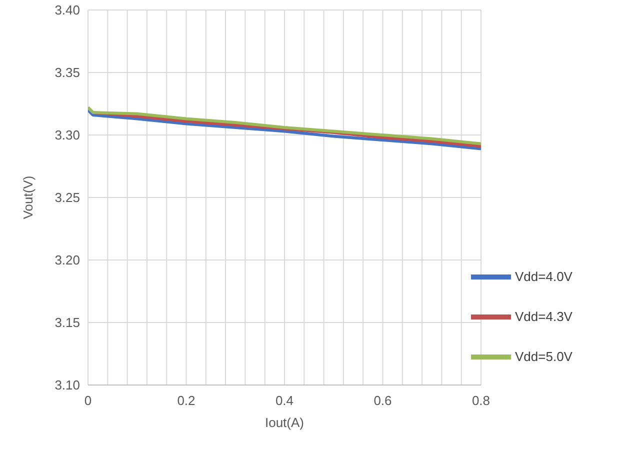 The width and height of the screenshot is (619, 461). Describe the element at coordinates (186, 400) in the screenshot. I see `x-tick-label: 0.2` at that location.